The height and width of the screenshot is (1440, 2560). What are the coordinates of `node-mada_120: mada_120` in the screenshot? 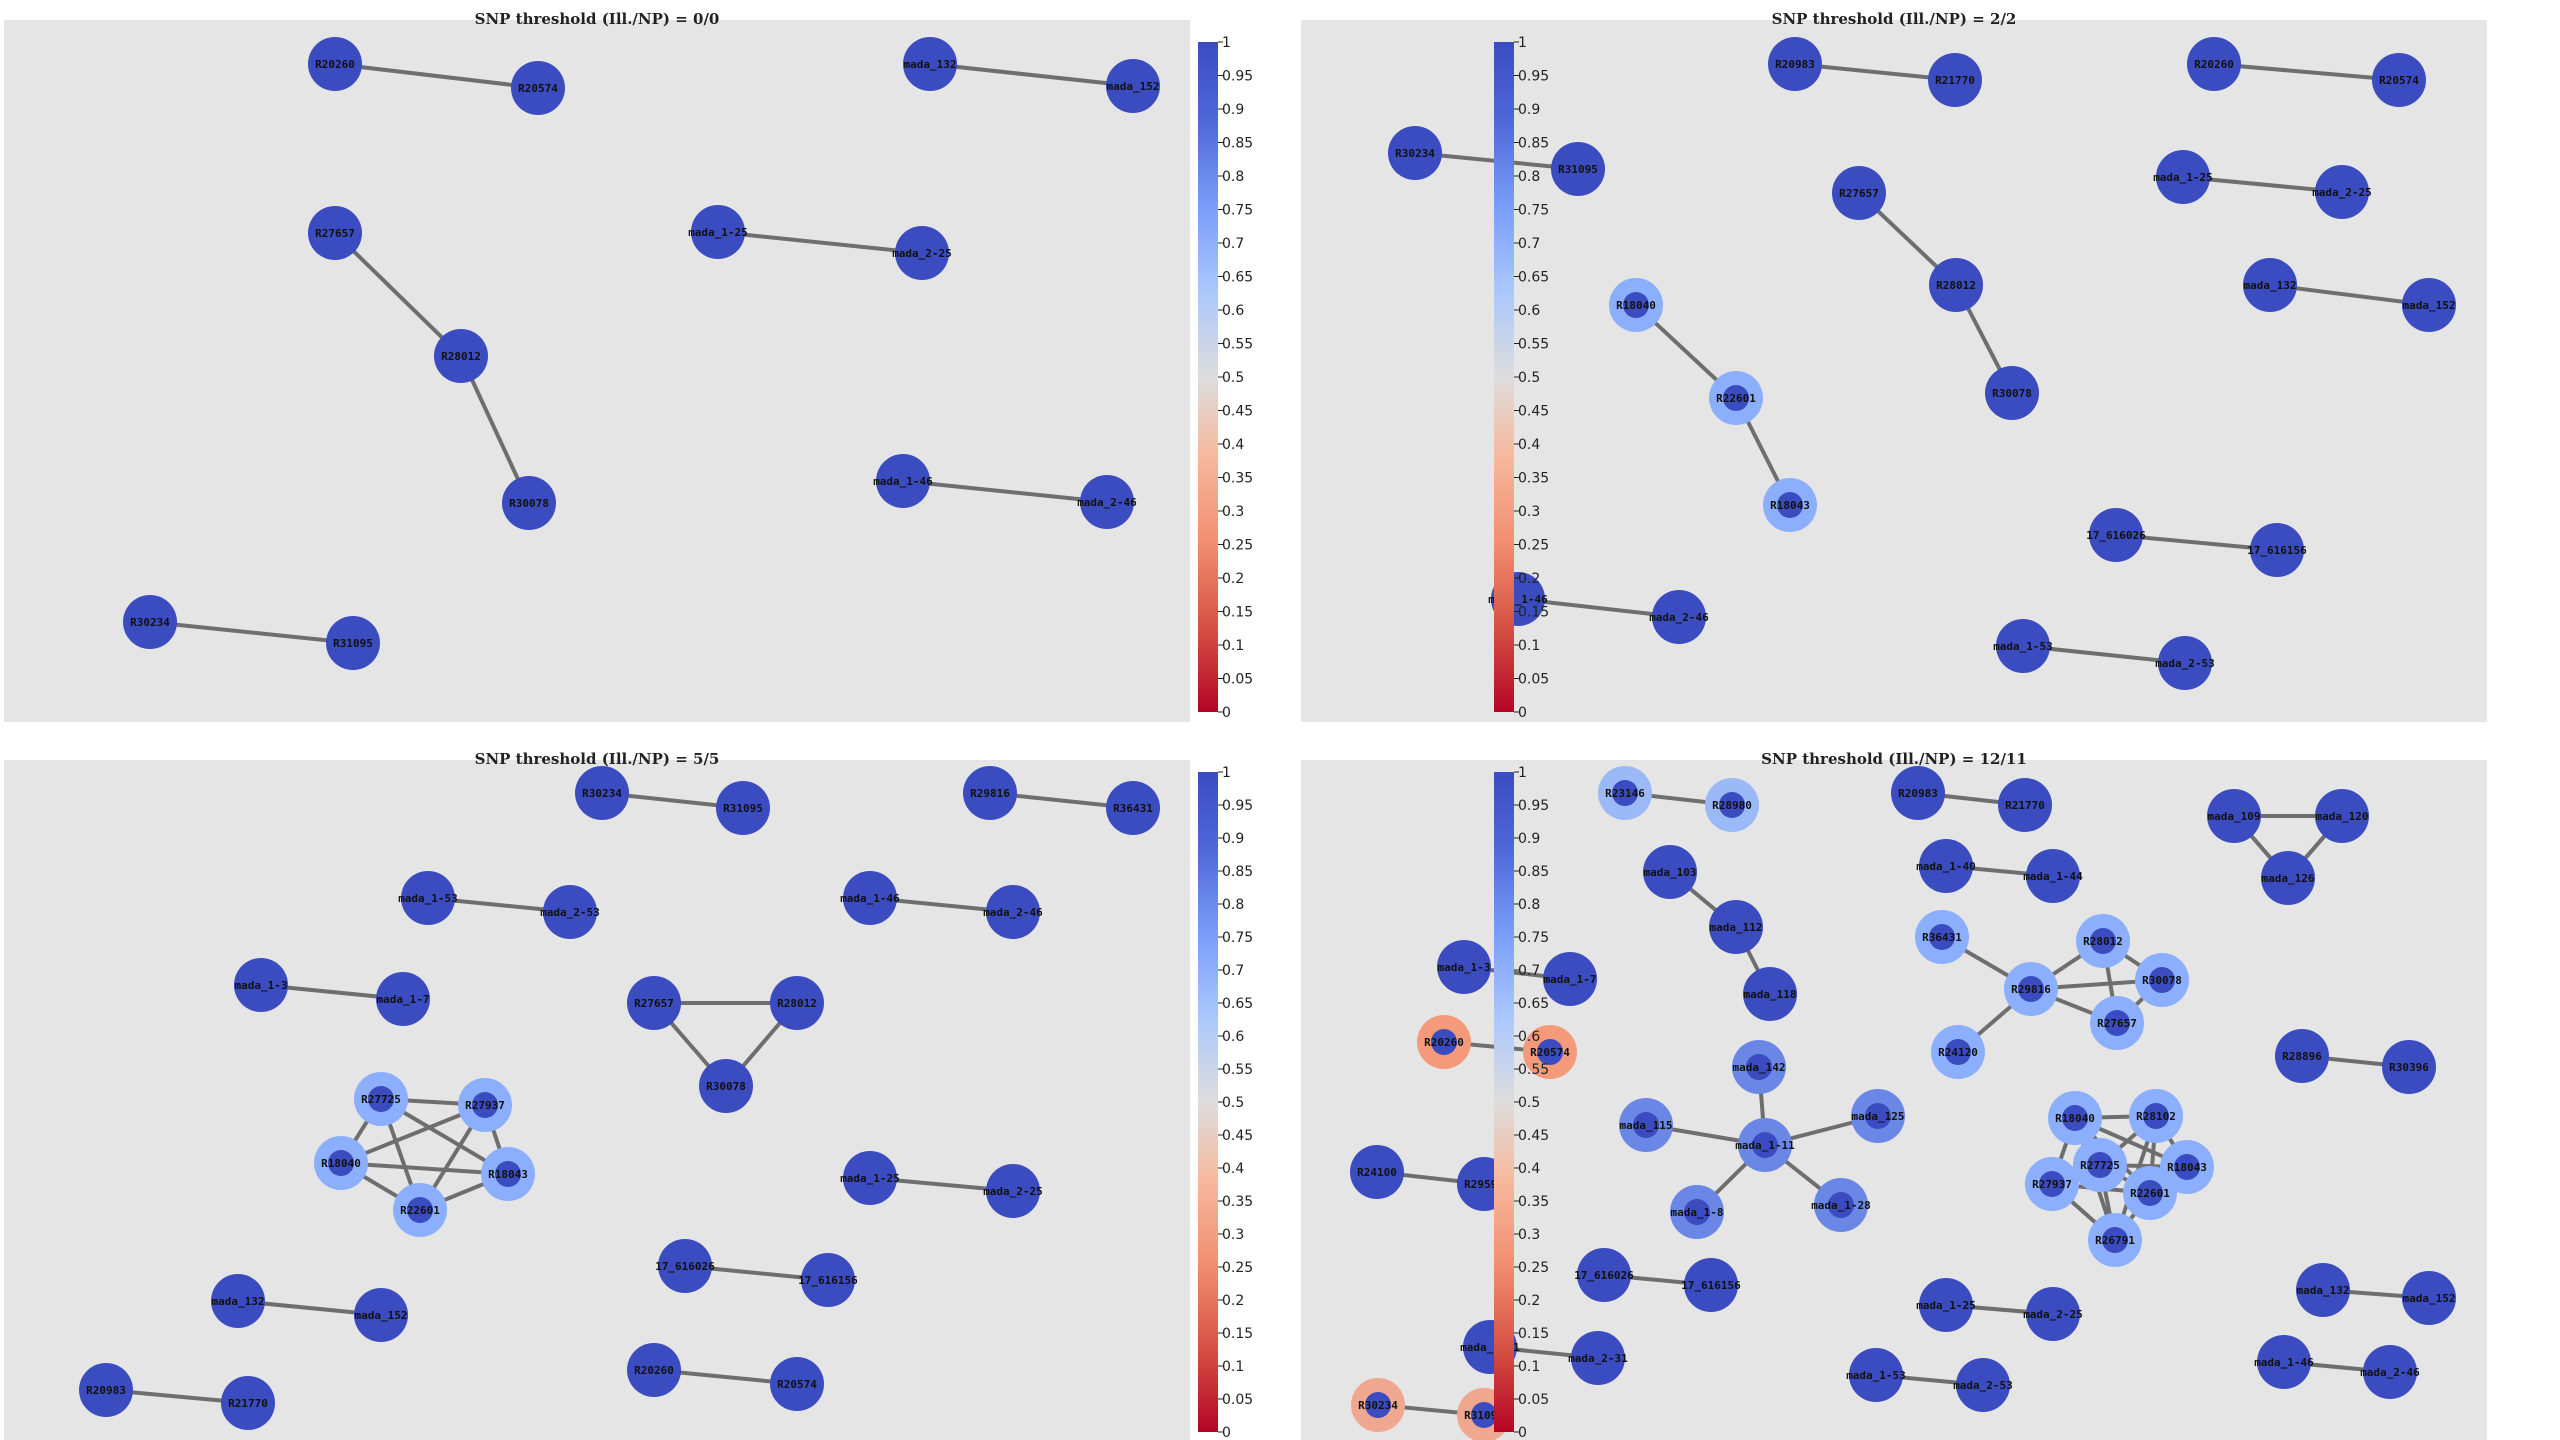 It's located at (2342, 816).